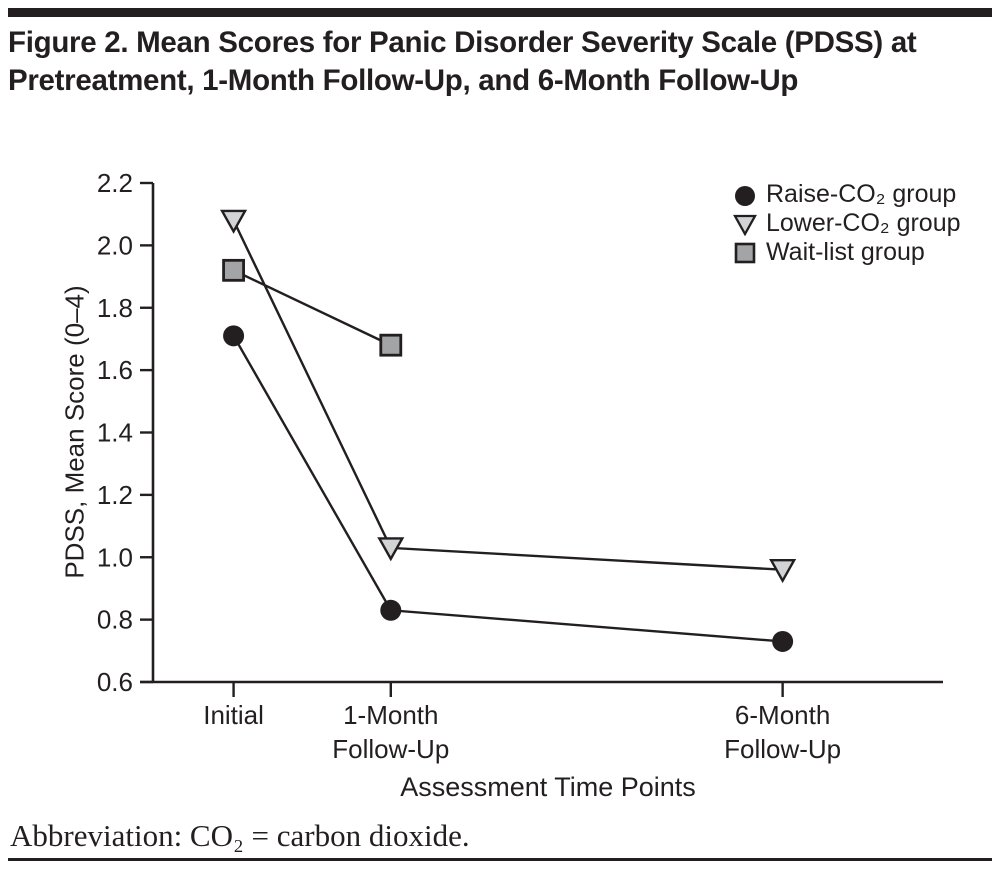 The width and height of the screenshot is (1001, 876). Describe the element at coordinates (548, 787) in the screenshot. I see `x-axis-label: Assessment Time Points` at that location.